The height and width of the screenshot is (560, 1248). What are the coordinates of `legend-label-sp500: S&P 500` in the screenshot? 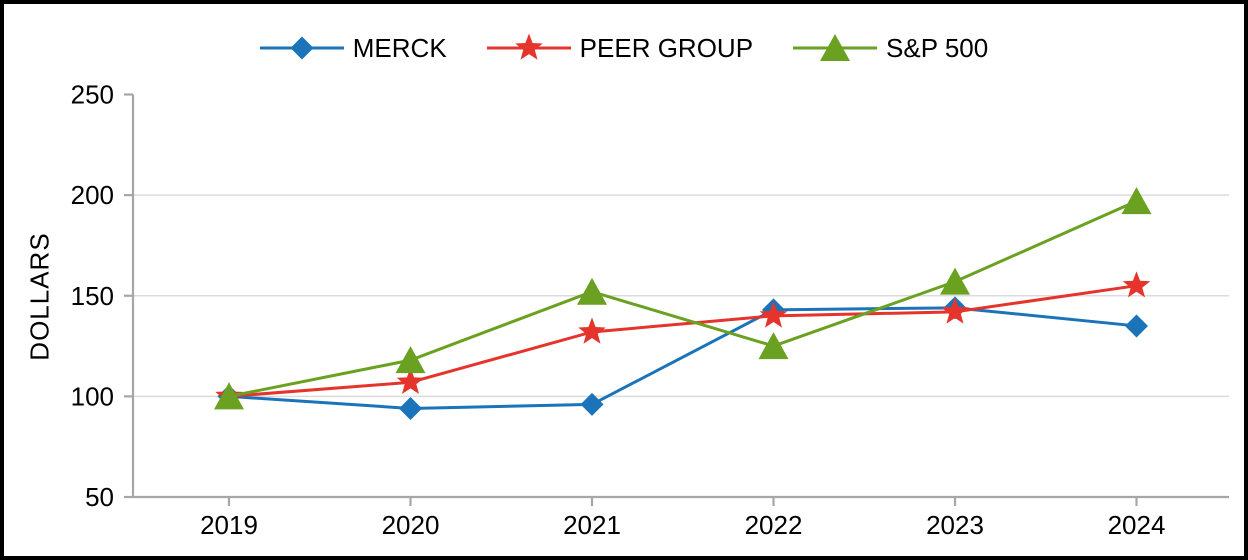 It's located at (937, 47).